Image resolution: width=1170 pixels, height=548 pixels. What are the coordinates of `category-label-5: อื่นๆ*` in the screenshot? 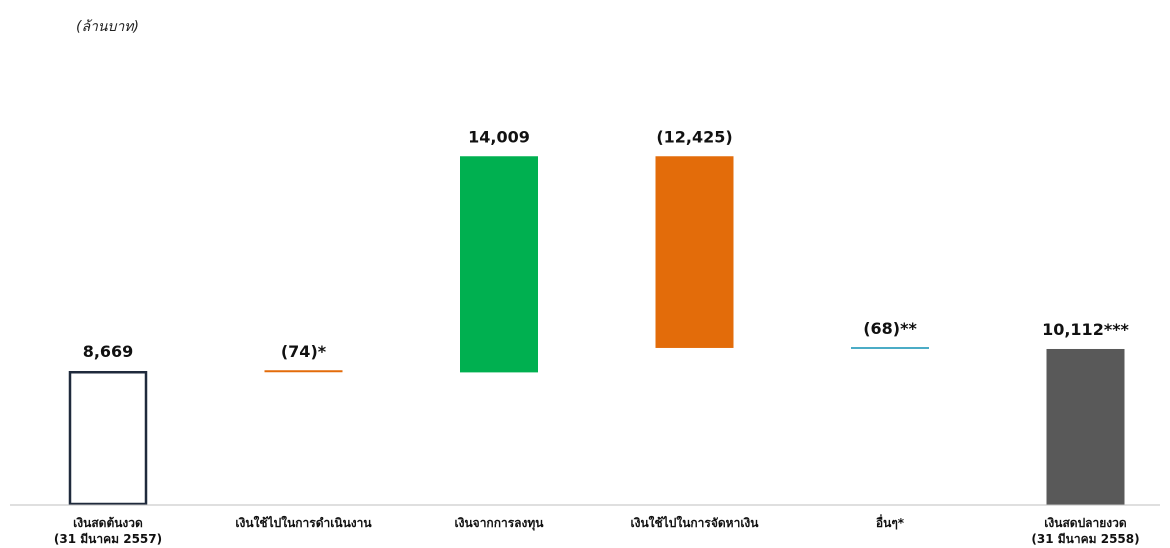 It's located at (890, 522).